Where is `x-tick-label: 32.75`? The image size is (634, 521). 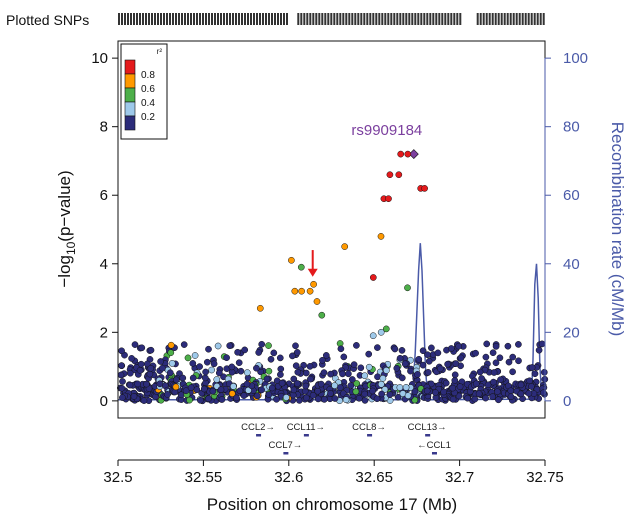 x-tick-label: 32.75 is located at coordinates (545, 477).